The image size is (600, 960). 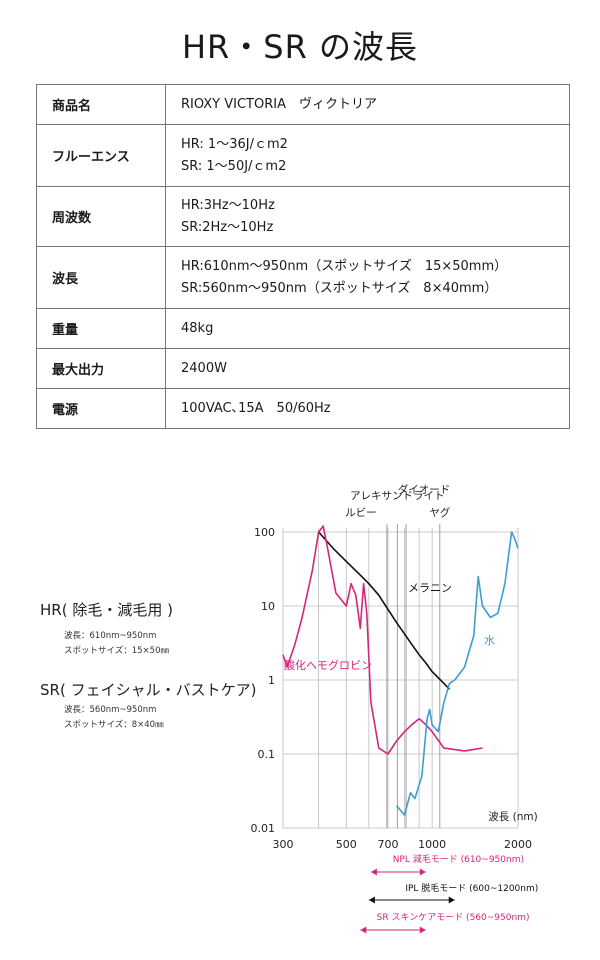 What do you see at coordinates (367, 328) in the screenshot?
I see `spec-value: 48kg` at bounding box center [367, 328].